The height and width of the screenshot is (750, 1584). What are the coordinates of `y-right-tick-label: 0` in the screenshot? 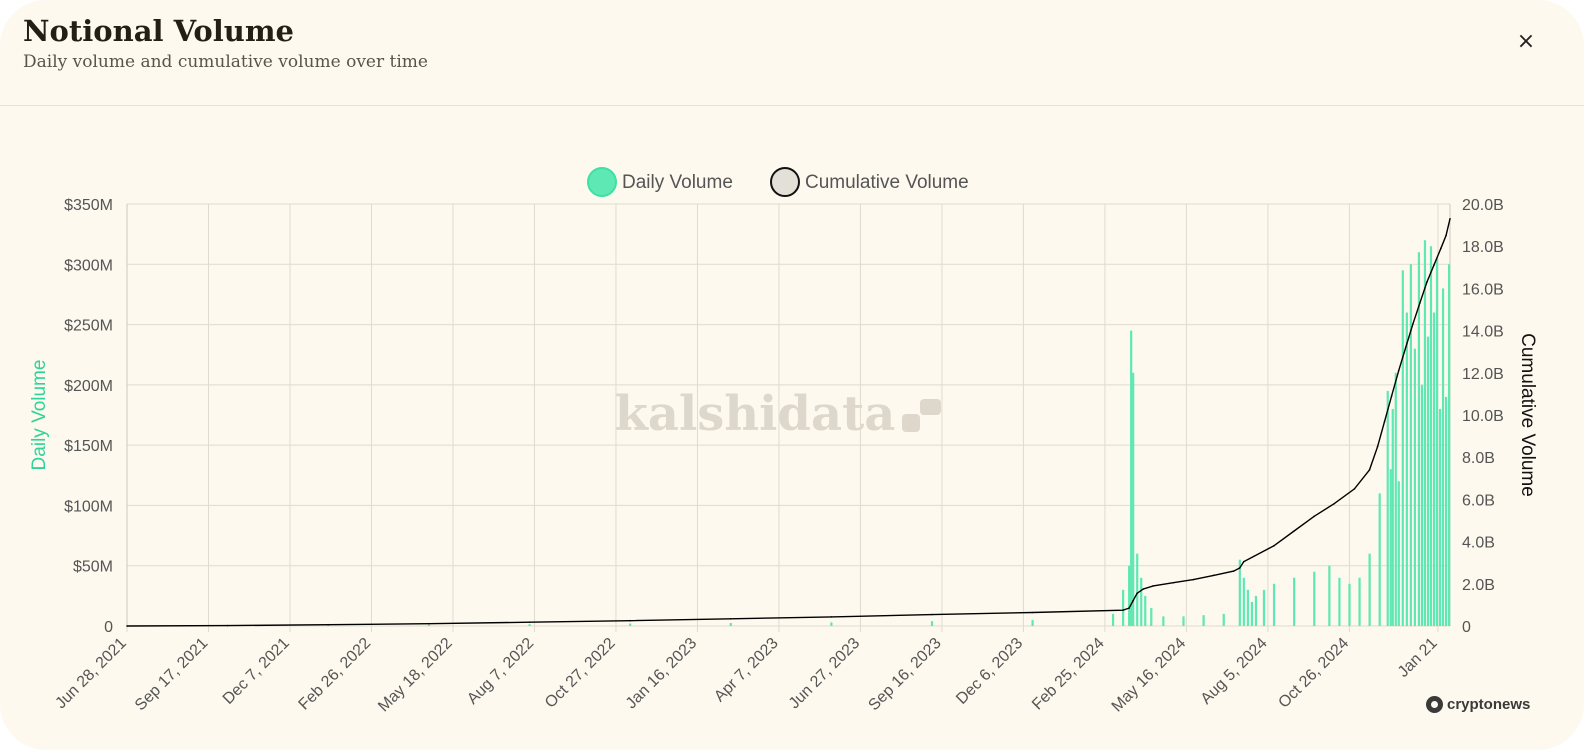 It's located at (1466, 627).